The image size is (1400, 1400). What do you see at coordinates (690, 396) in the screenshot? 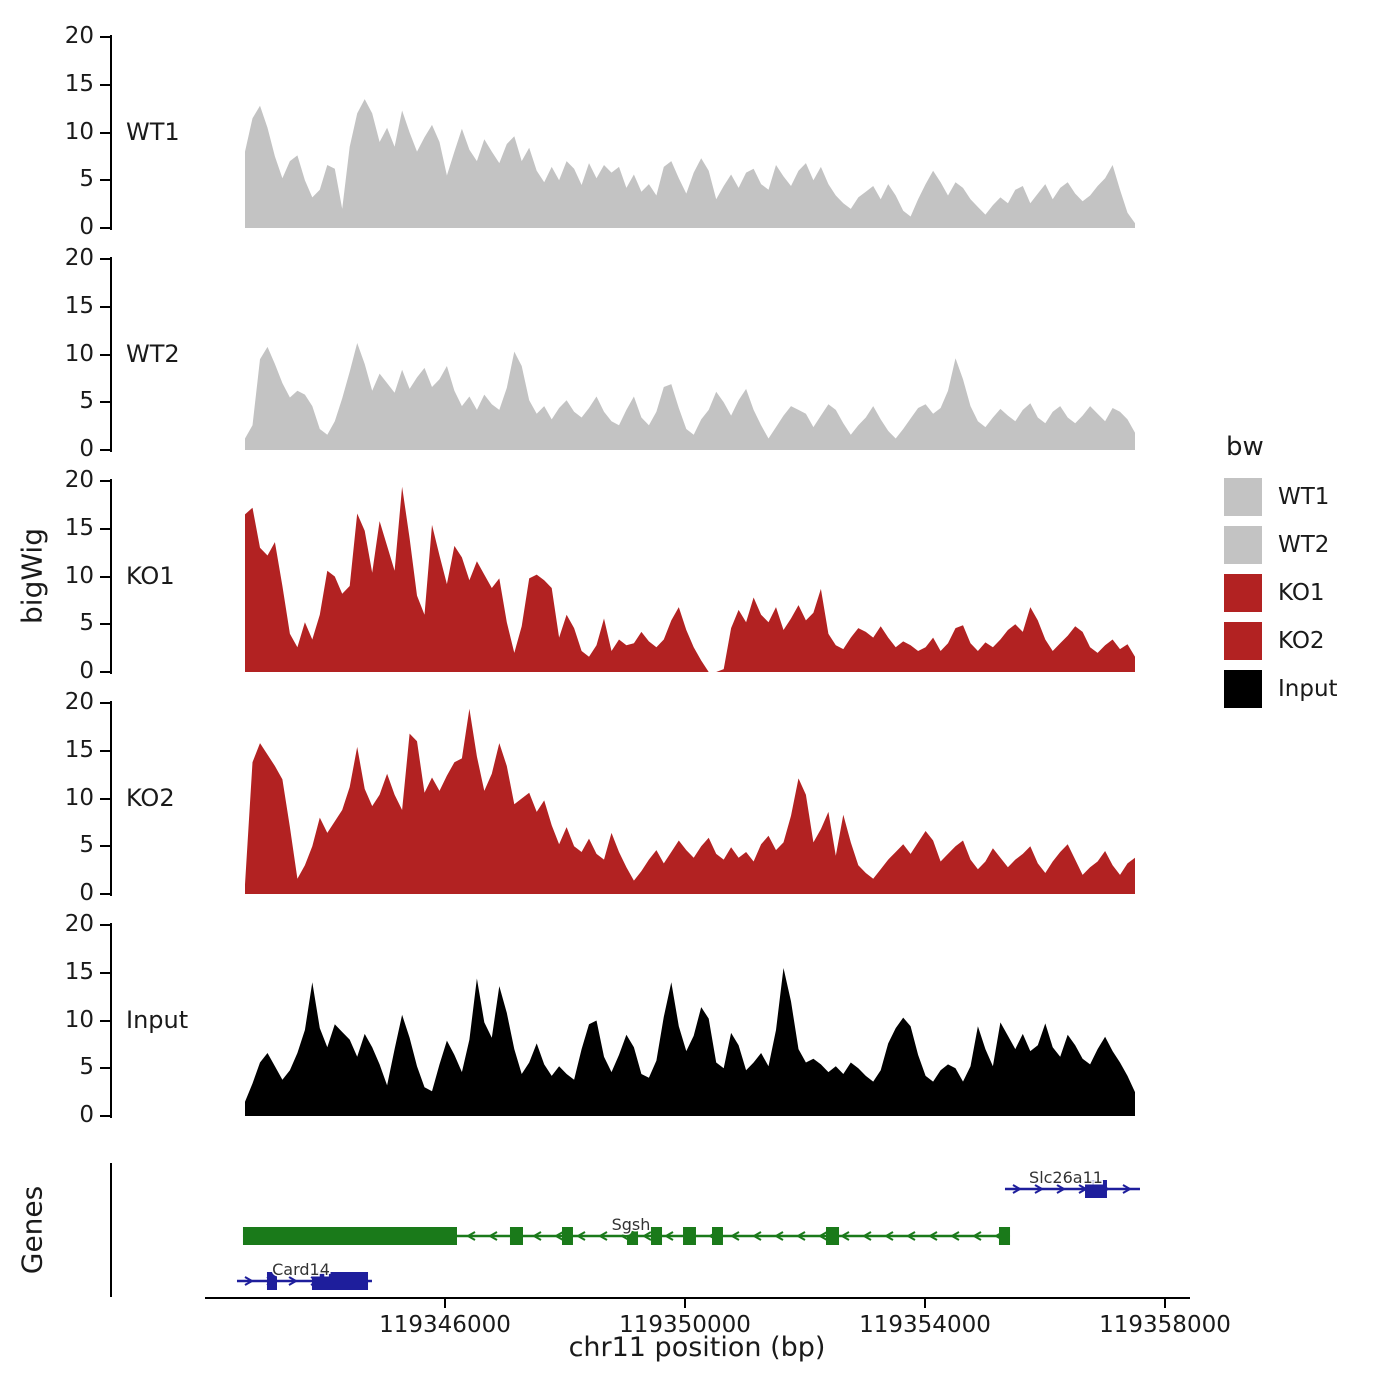
I see `area-WT2` at bounding box center [690, 396].